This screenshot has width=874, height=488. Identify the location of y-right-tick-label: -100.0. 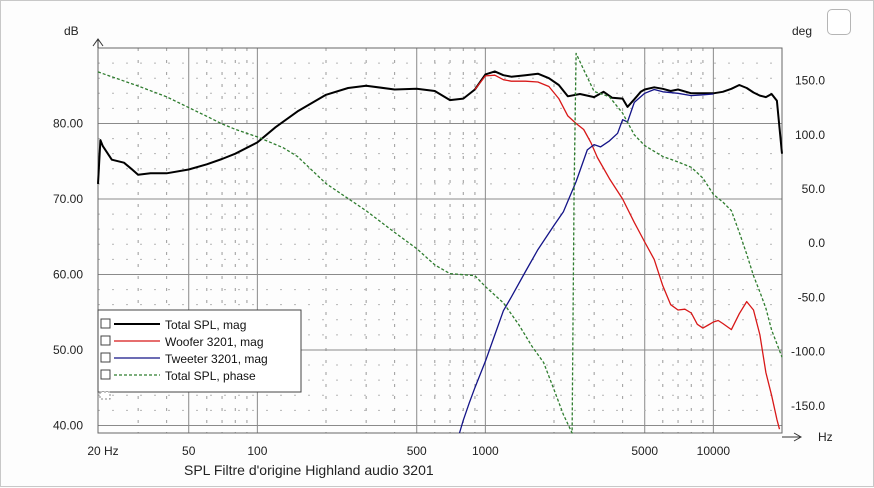
(808, 352).